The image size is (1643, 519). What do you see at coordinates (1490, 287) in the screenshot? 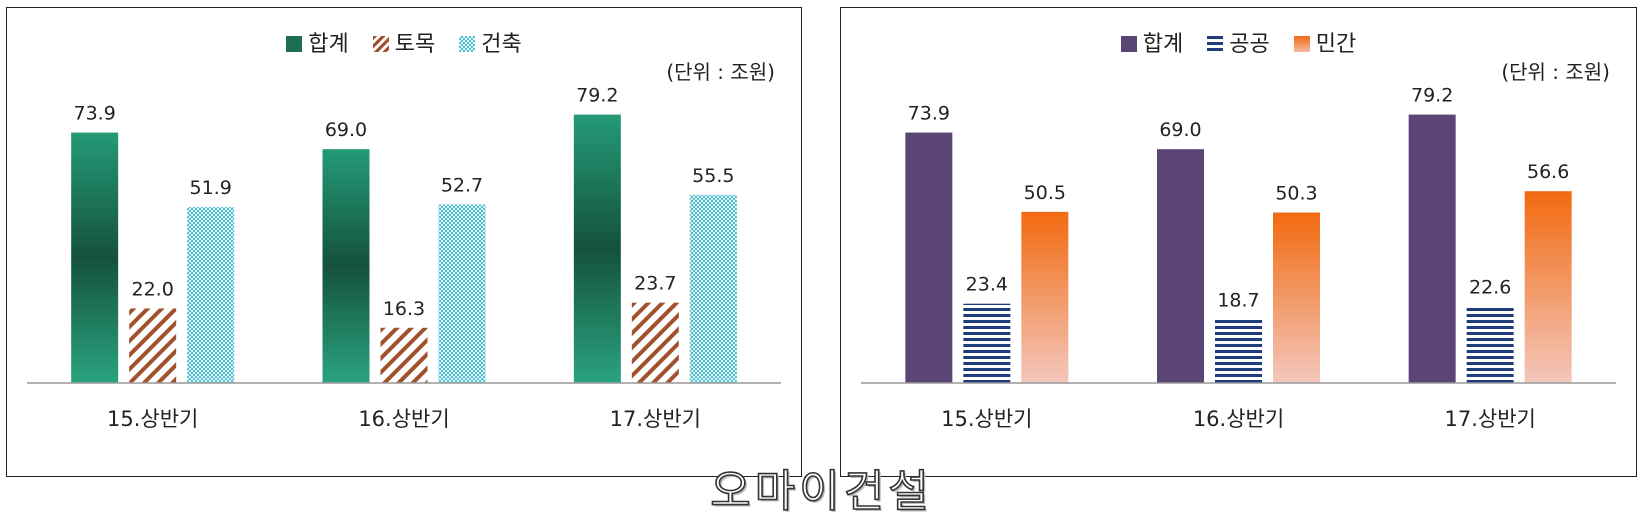
I see `data-label-sub1-3: 22.6` at bounding box center [1490, 287].